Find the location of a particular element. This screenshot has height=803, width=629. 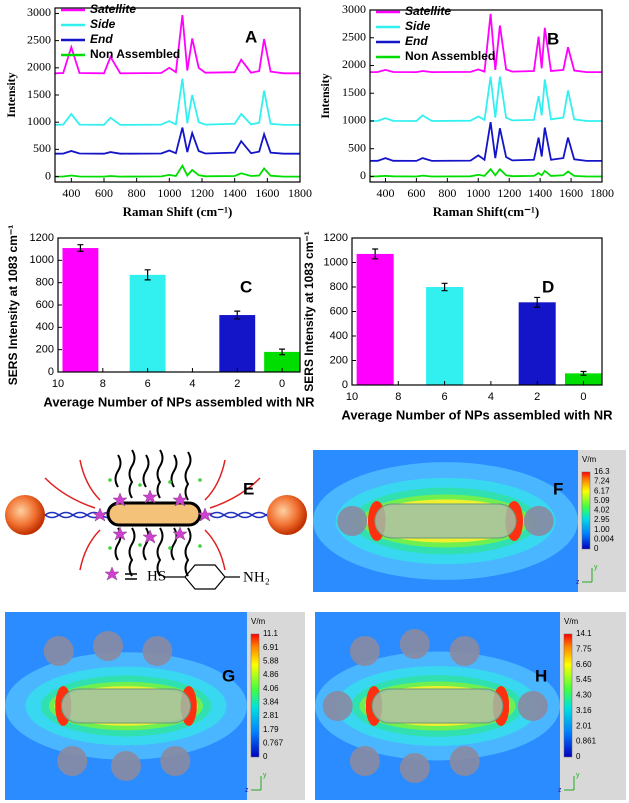

colorbar-label: 4.06 is located at coordinates (271, 688).